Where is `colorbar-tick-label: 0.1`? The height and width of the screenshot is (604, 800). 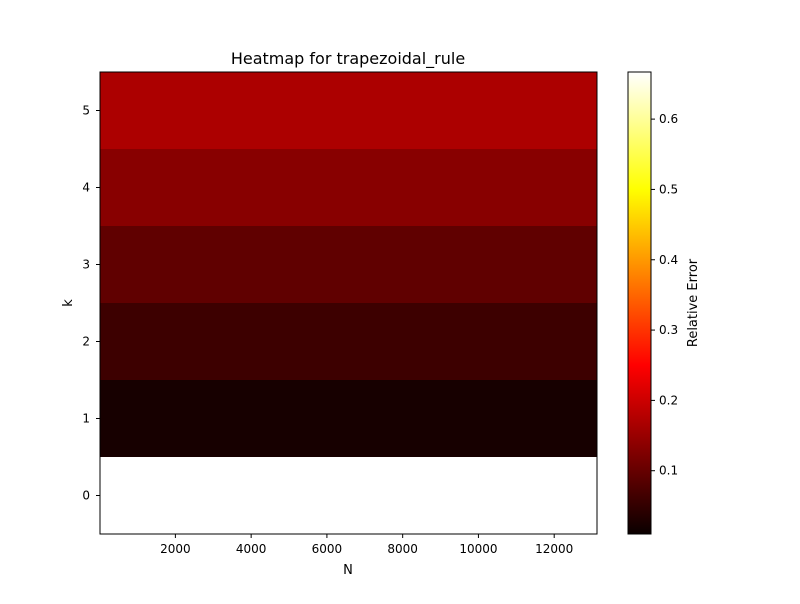 colorbar-tick-label: 0.1 is located at coordinates (668, 471).